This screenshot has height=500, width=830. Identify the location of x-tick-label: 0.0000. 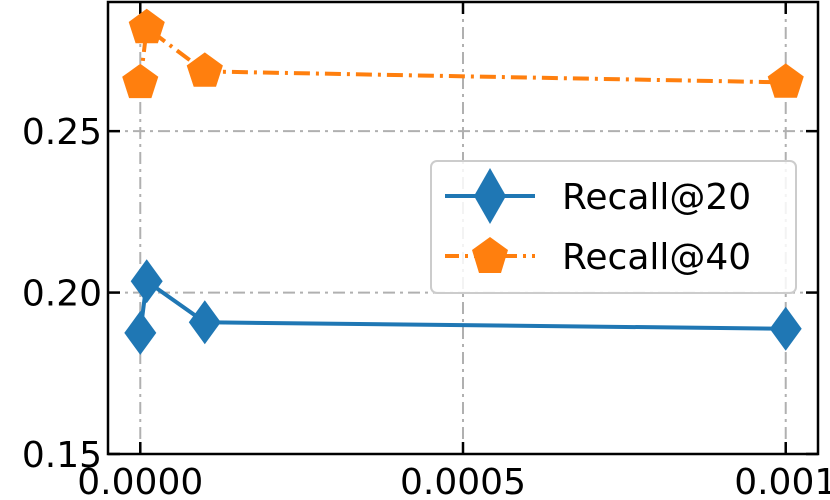
(140, 481).